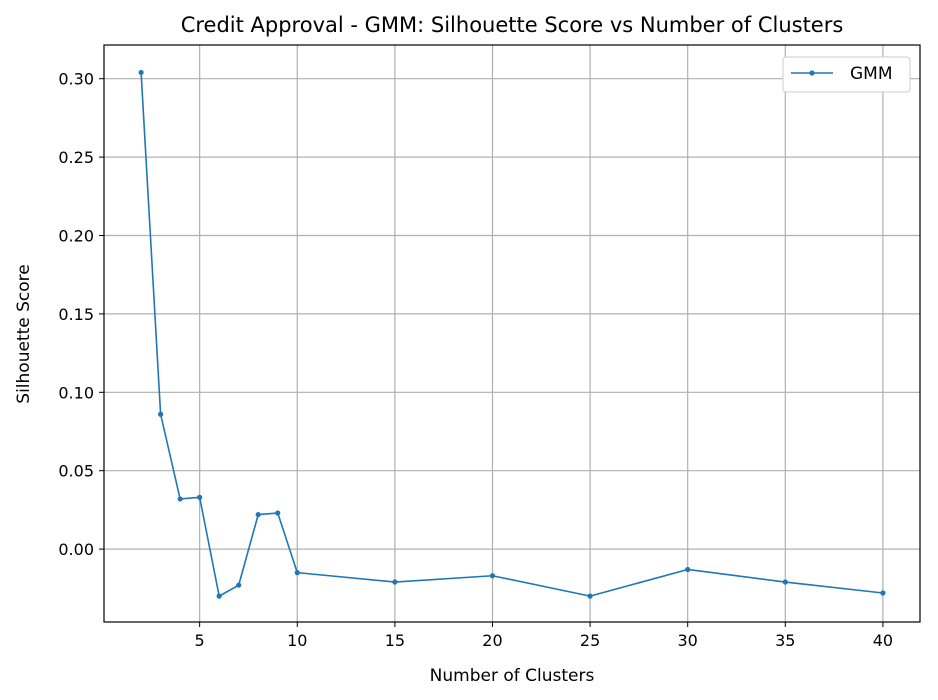 This screenshot has height=700, width=938. What do you see at coordinates (812, 73) in the screenshot?
I see `legend-marker` at bounding box center [812, 73].